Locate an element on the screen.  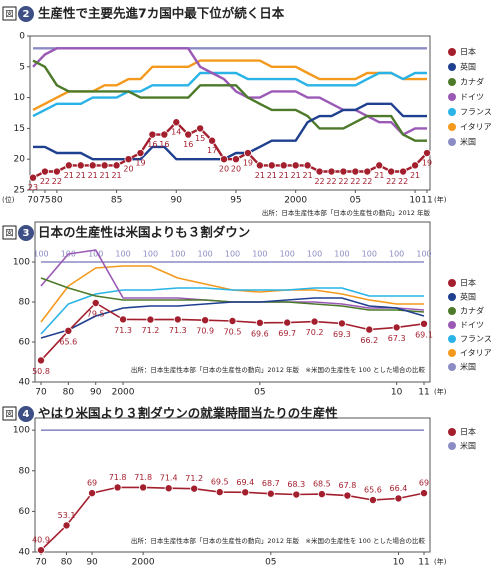
value-label: 19 is located at coordinates (427, 163).